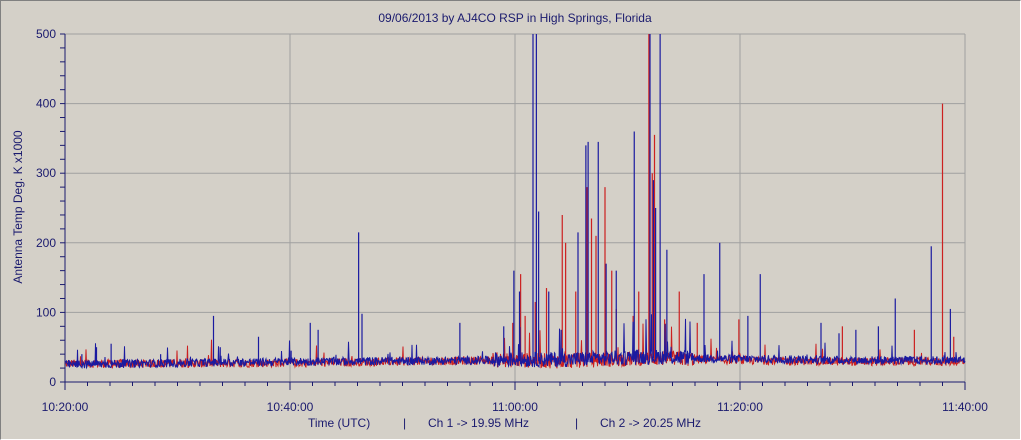 The height and width of the screenshot is (440, 1021). What do you see at coordinates (46, 312) in the screenshot?
I see `y-tick-label: 100` at bounding box center [46, 312].